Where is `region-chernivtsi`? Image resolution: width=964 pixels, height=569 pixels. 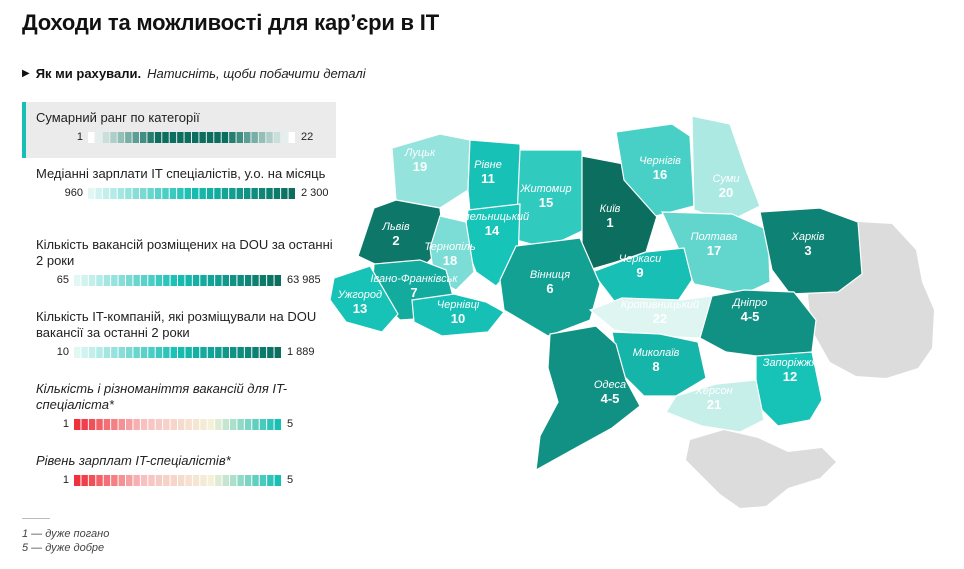 region-chernivtsi is located at coordinates (458, 315).